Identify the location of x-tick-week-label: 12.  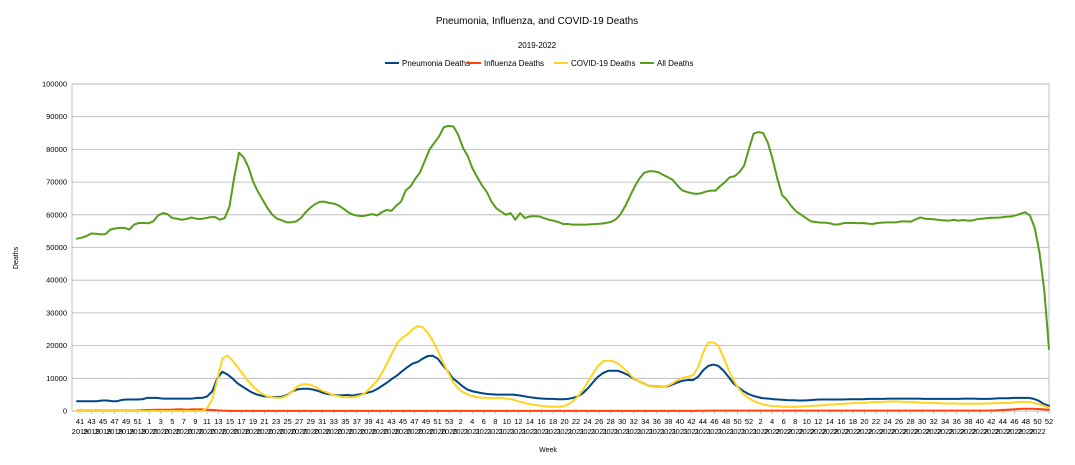
(818, 421).